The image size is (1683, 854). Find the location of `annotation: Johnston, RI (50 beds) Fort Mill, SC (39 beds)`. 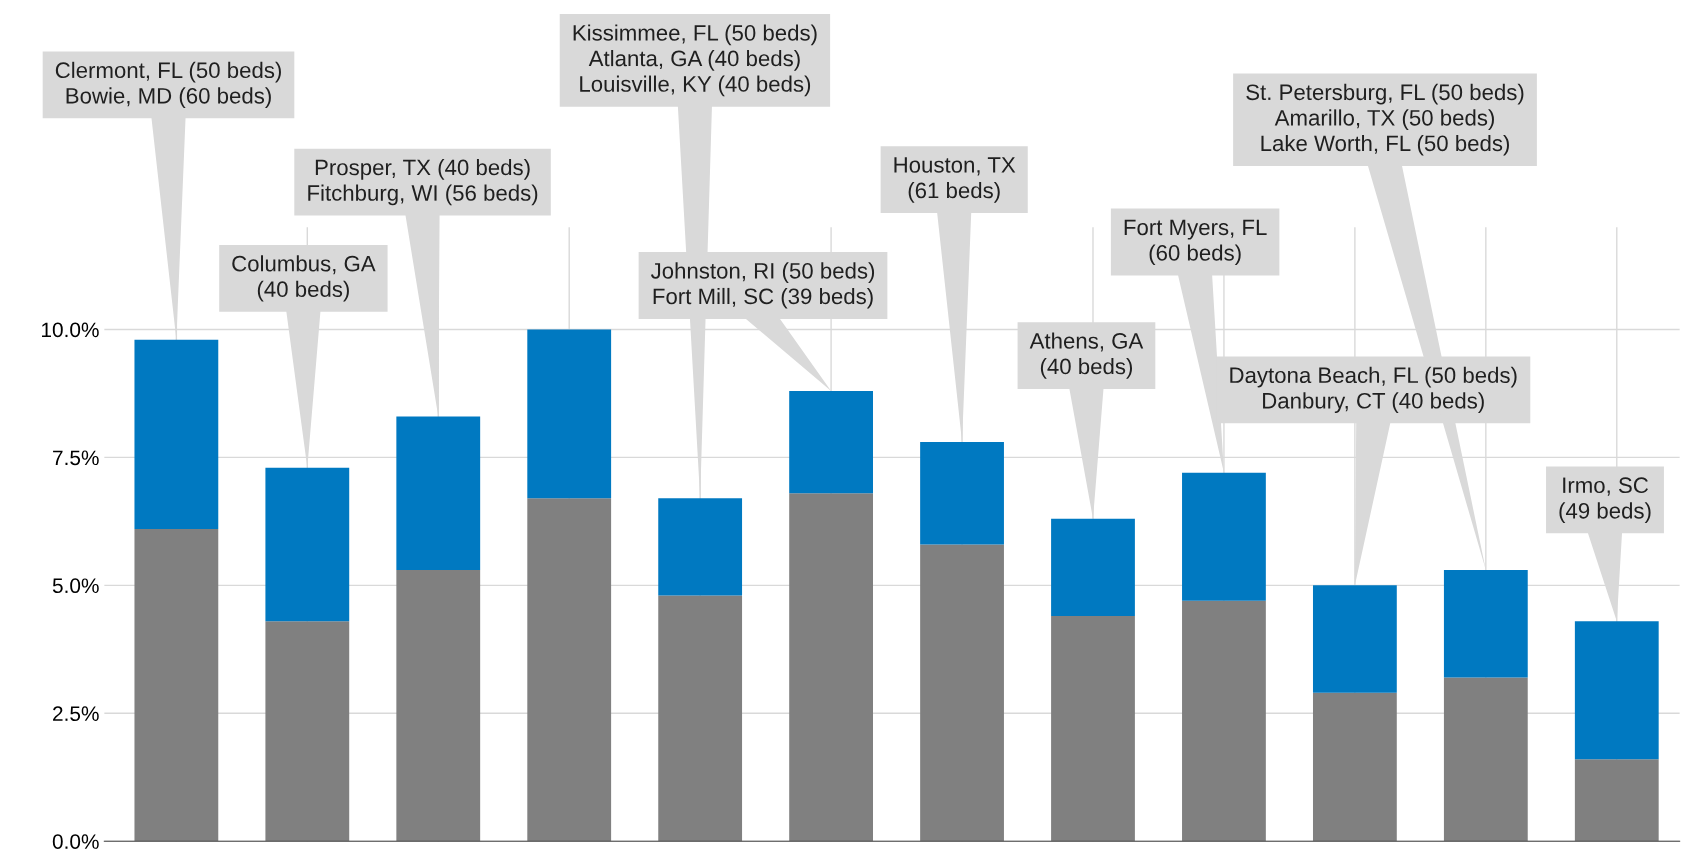

annotation: Johnston, RI (50 beds) Fort Mill, SC (39 beds) is located at coordinates (762, 285).